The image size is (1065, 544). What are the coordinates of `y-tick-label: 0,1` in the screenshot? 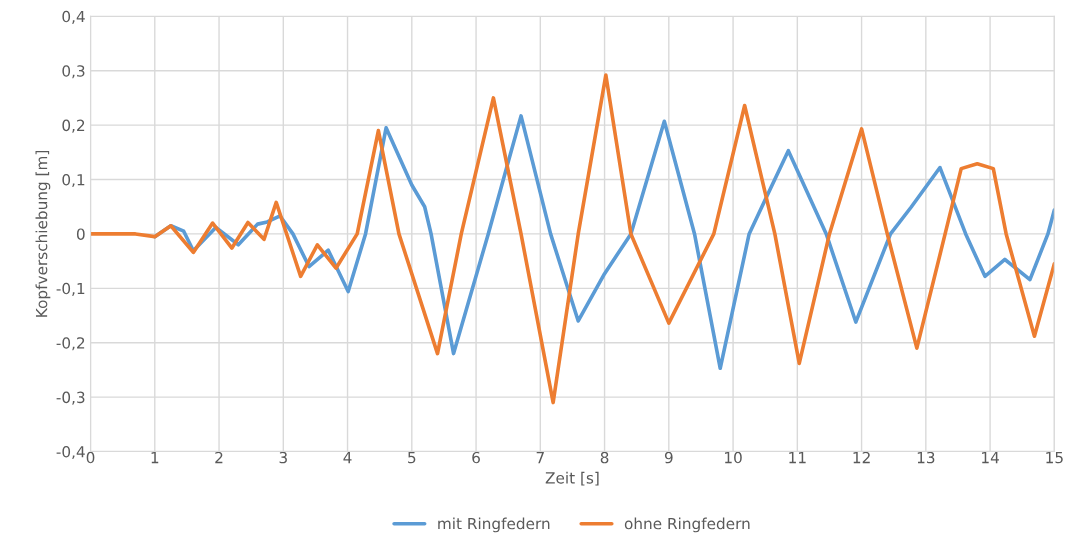 It's located at (73, 180).